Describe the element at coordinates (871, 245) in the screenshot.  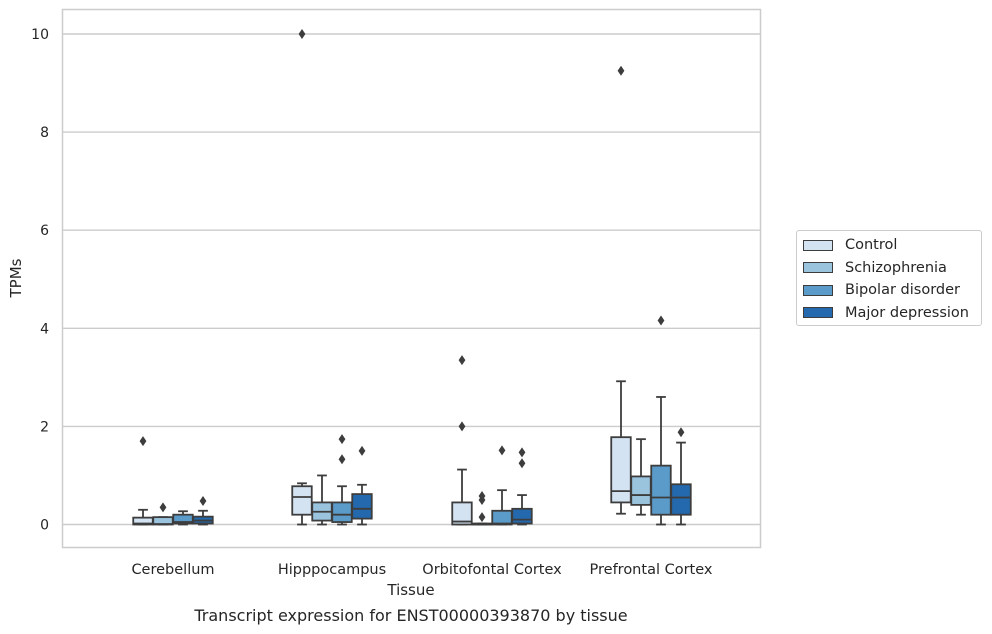
I see `legend-label-control: Control` at that location.